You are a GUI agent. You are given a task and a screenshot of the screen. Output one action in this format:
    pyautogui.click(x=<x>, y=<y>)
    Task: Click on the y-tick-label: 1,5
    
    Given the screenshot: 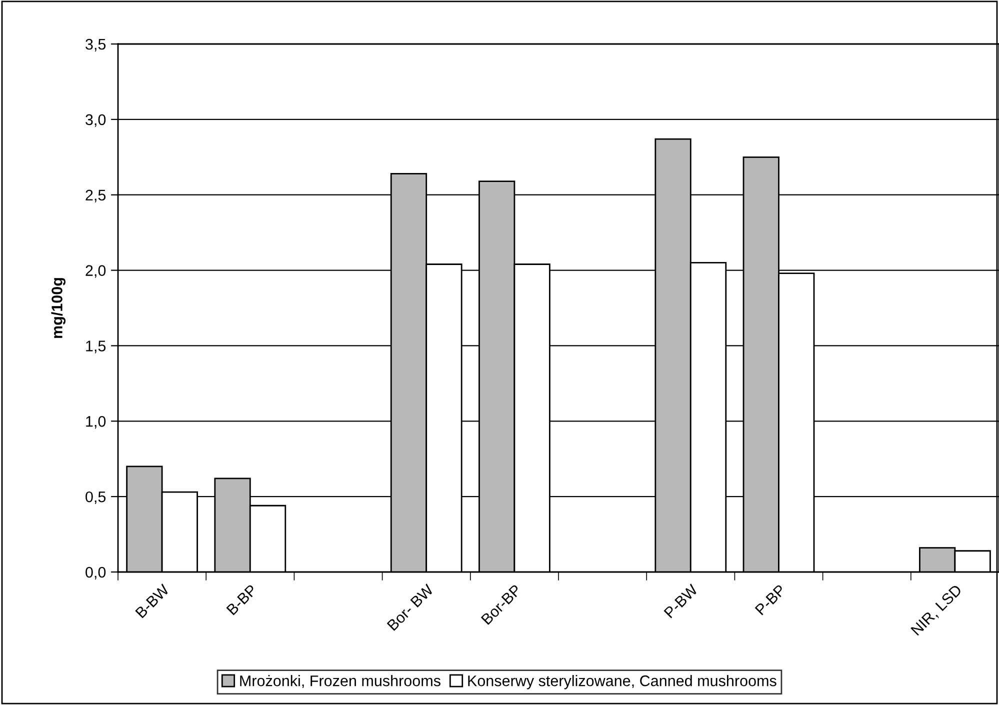 What is the action you would take?
    pyautogui.click(x=96, y=347)
    